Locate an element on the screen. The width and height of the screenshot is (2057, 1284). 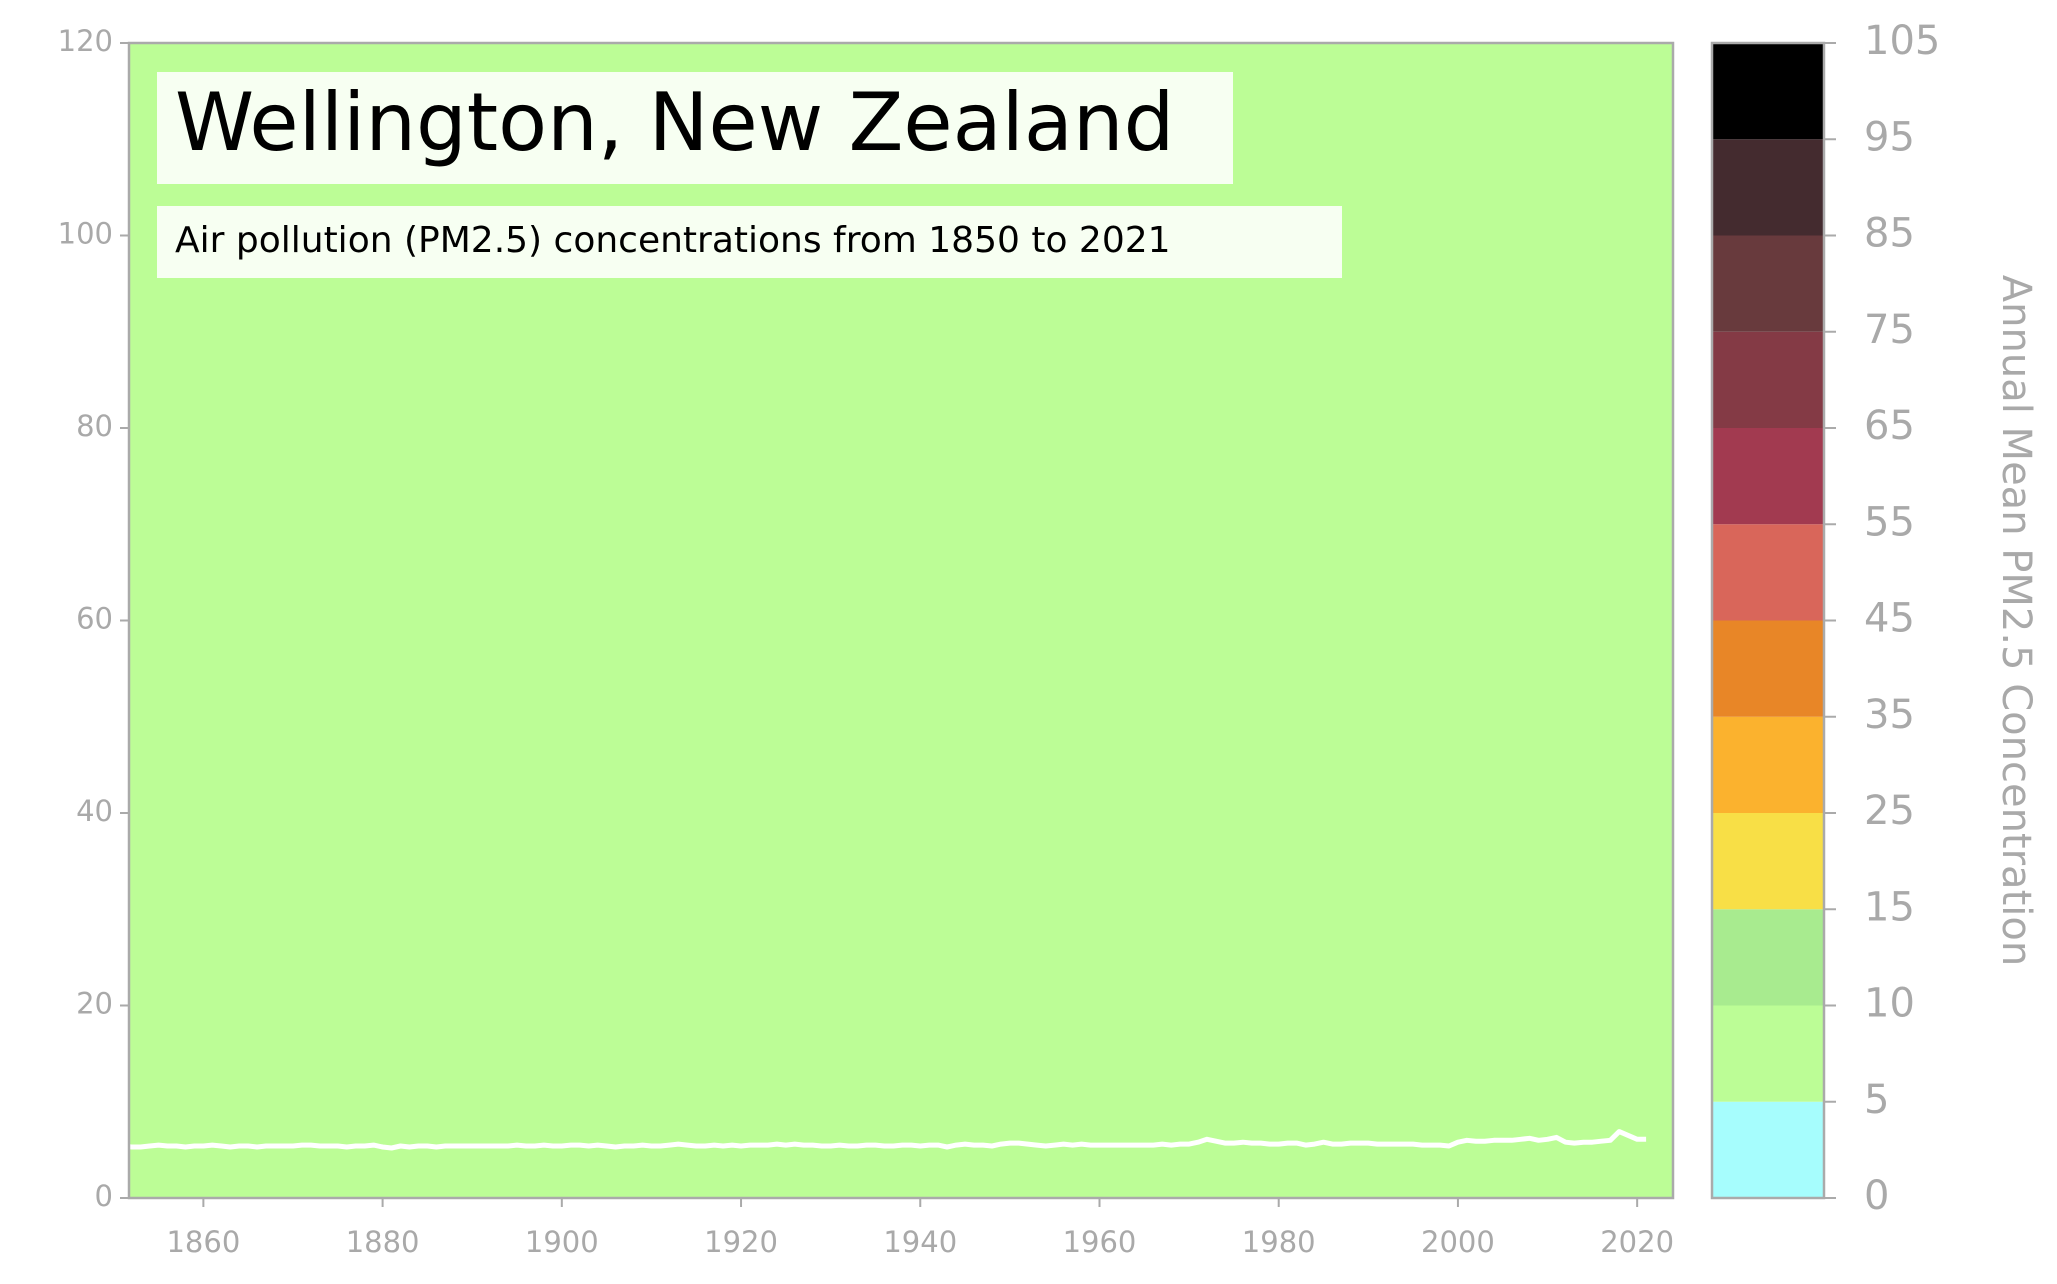
colorbar-label: Annual Mean PM2.5 Concentration is located at coordinates (2016, 620).